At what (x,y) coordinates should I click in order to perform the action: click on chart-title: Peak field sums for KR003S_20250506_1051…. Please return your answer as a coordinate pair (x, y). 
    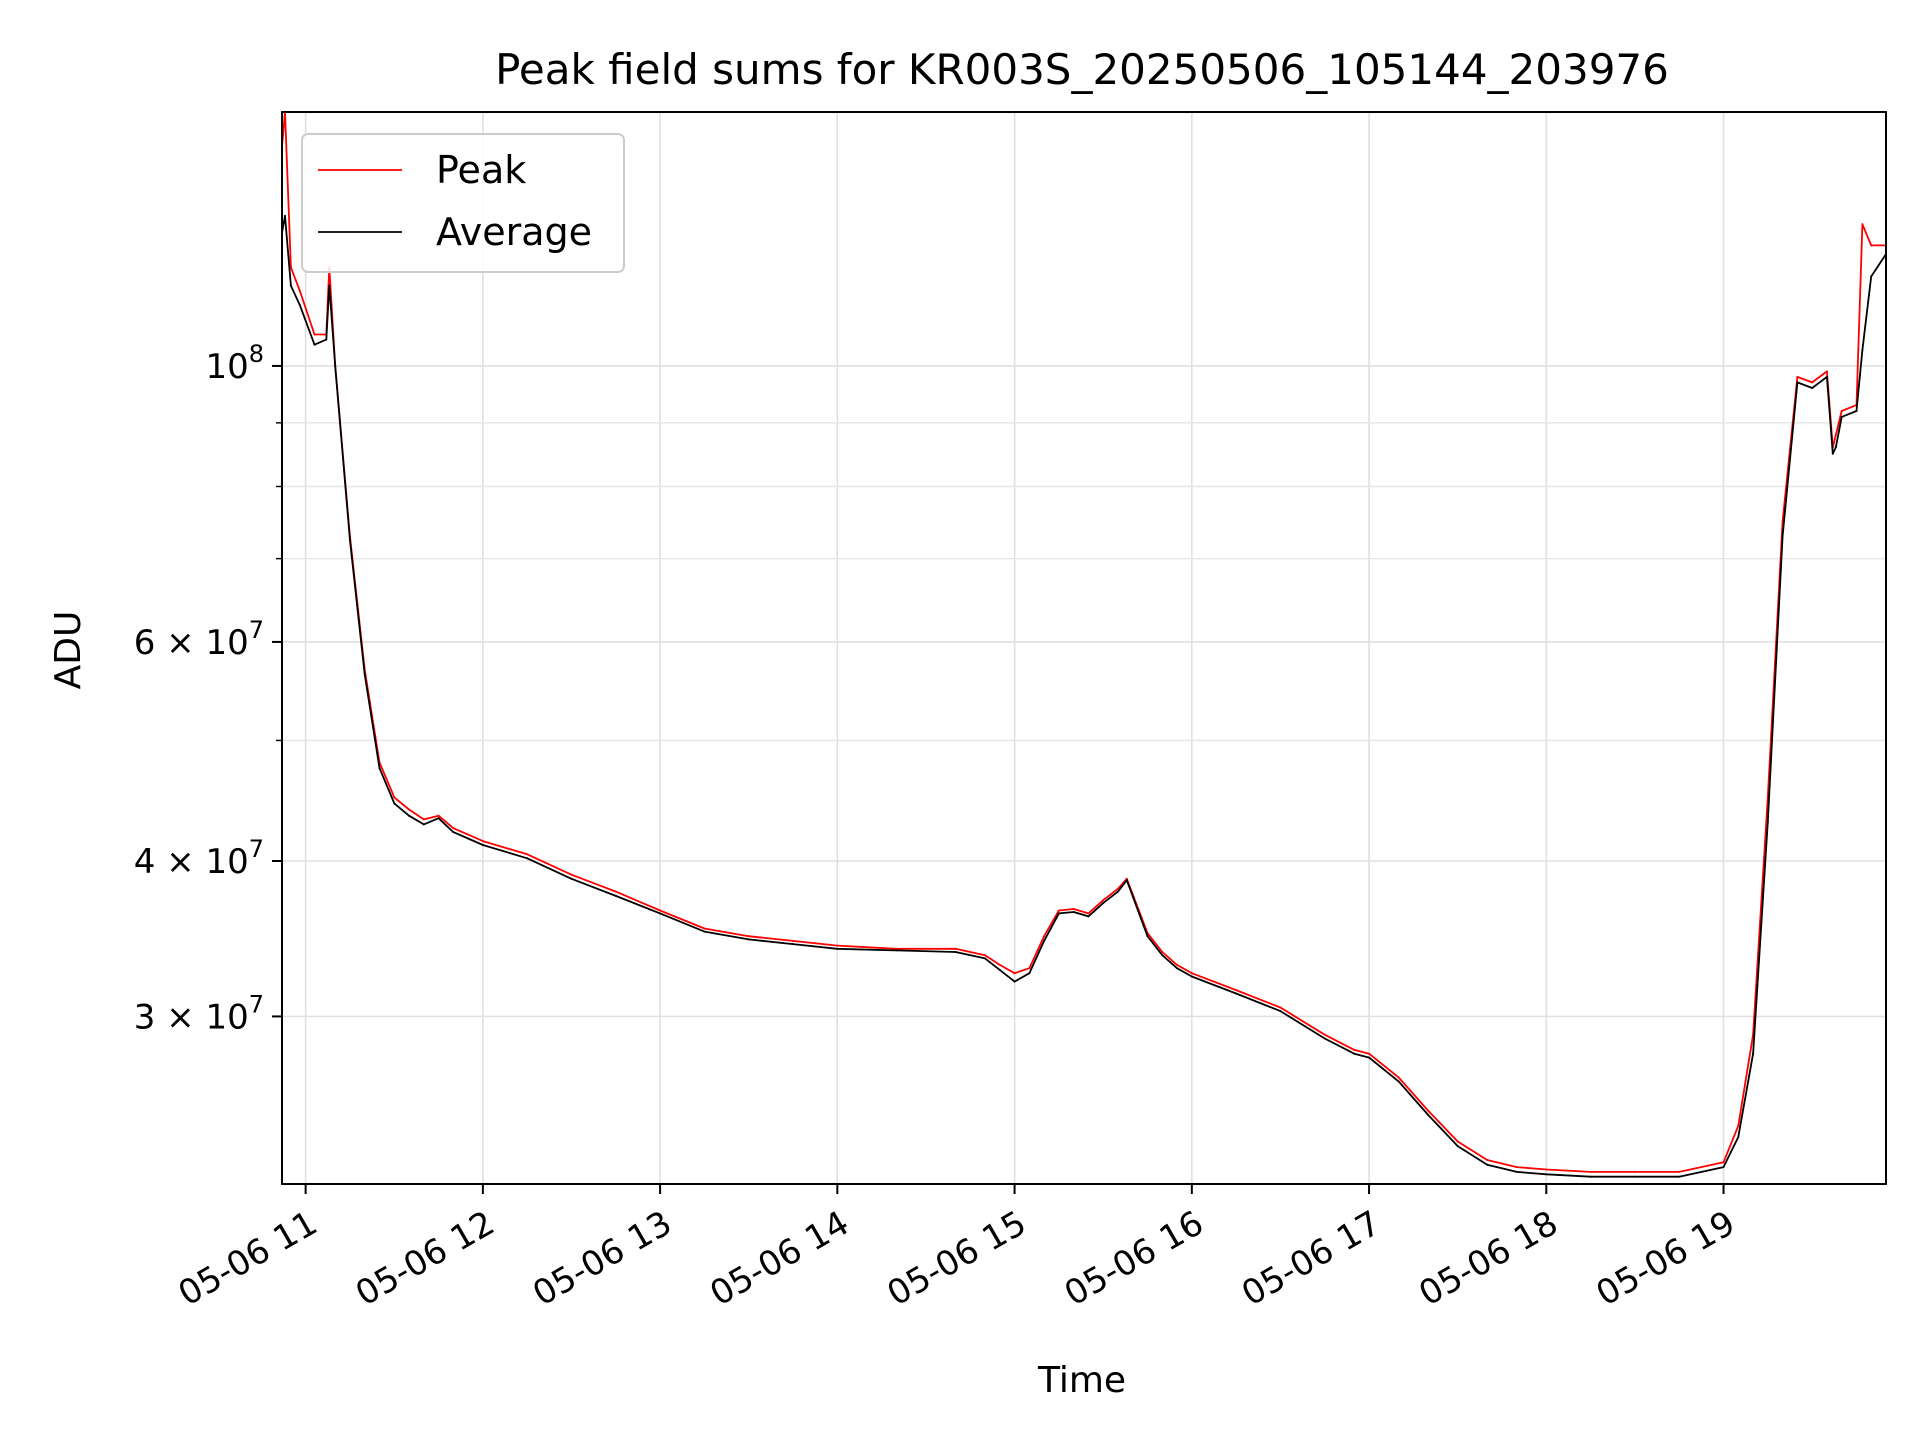
    Looking at the image, I should click on (1082, 69).